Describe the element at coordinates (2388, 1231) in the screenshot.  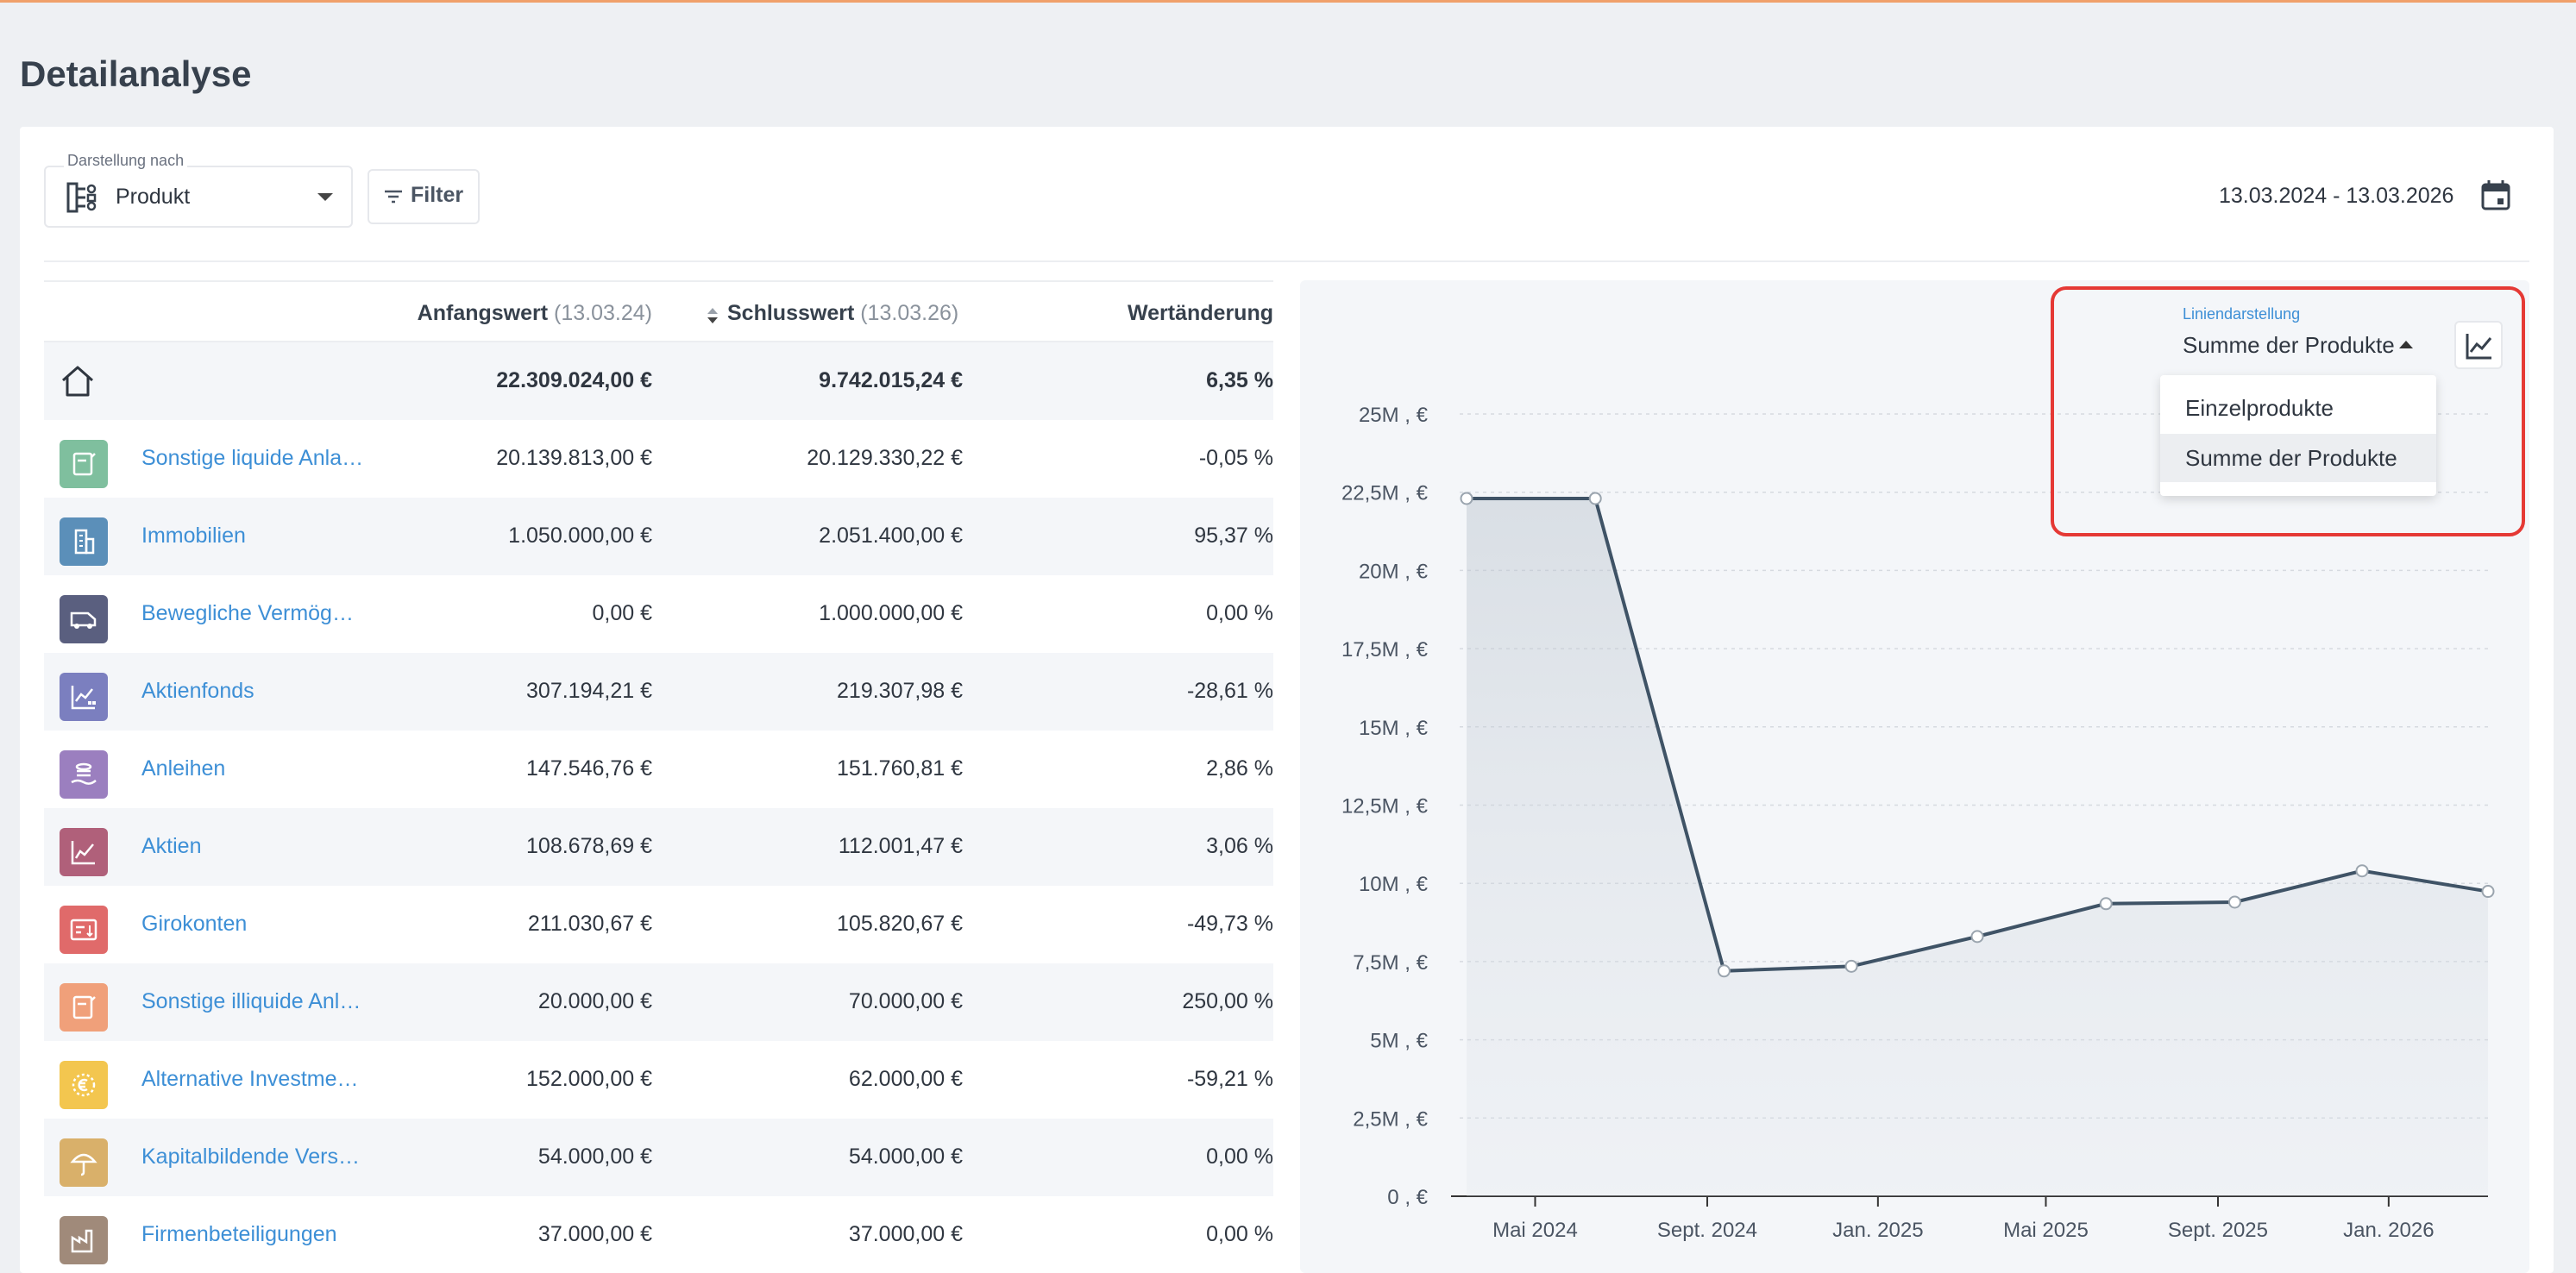
I see `x-tick-label: Jan. 2026` at that location.